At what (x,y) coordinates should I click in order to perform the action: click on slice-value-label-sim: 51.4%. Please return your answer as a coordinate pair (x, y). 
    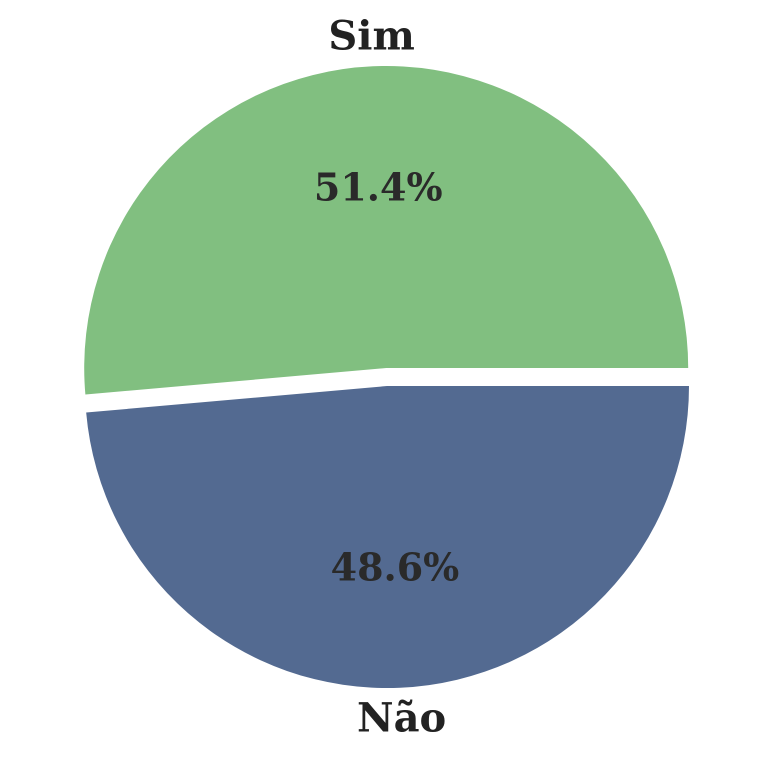
    Looking at the image, I should click on (378, 186).